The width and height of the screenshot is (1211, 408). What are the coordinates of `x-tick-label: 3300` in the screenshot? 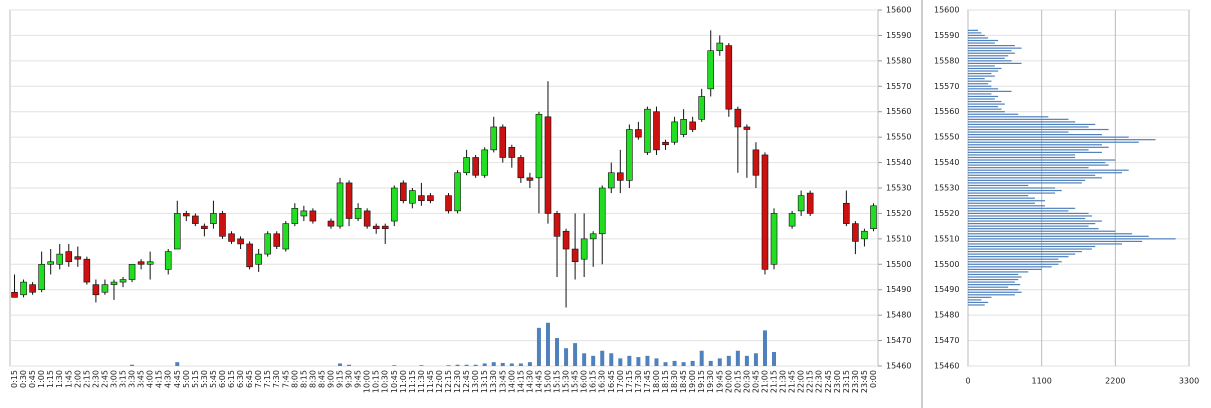 It's located at (1189, 381).